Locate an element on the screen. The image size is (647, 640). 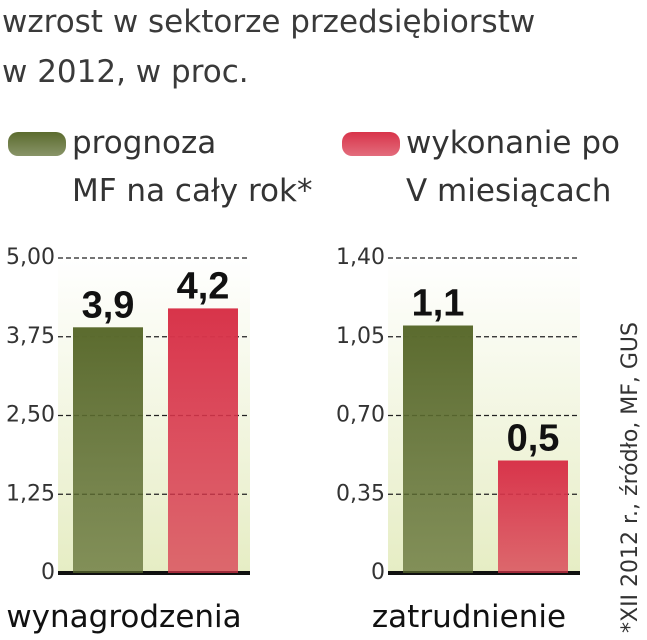
value-label: 3,9 is located at coordinates (108, 305).